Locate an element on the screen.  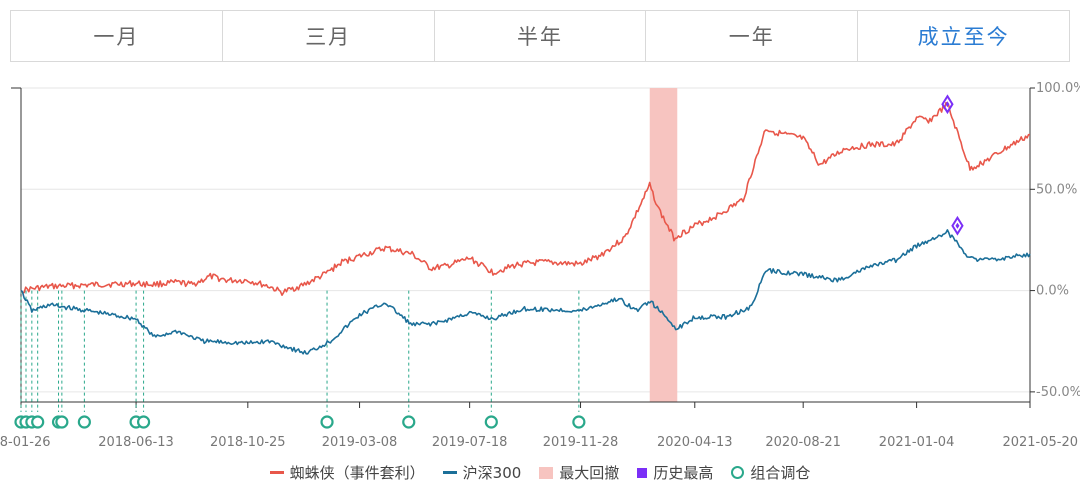
legend-item-fund: 蜘蛛侠（事件套利） is located at coordinates (347, 472).